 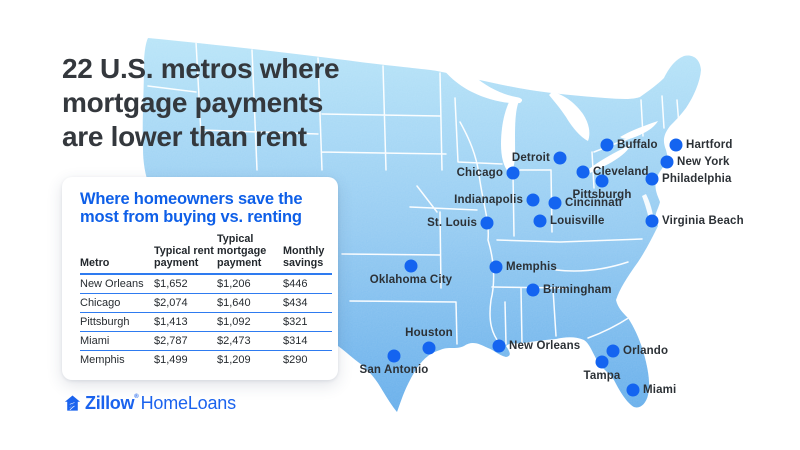 I want to click on column-header-metro: Metro, so click(x=117, y=254).